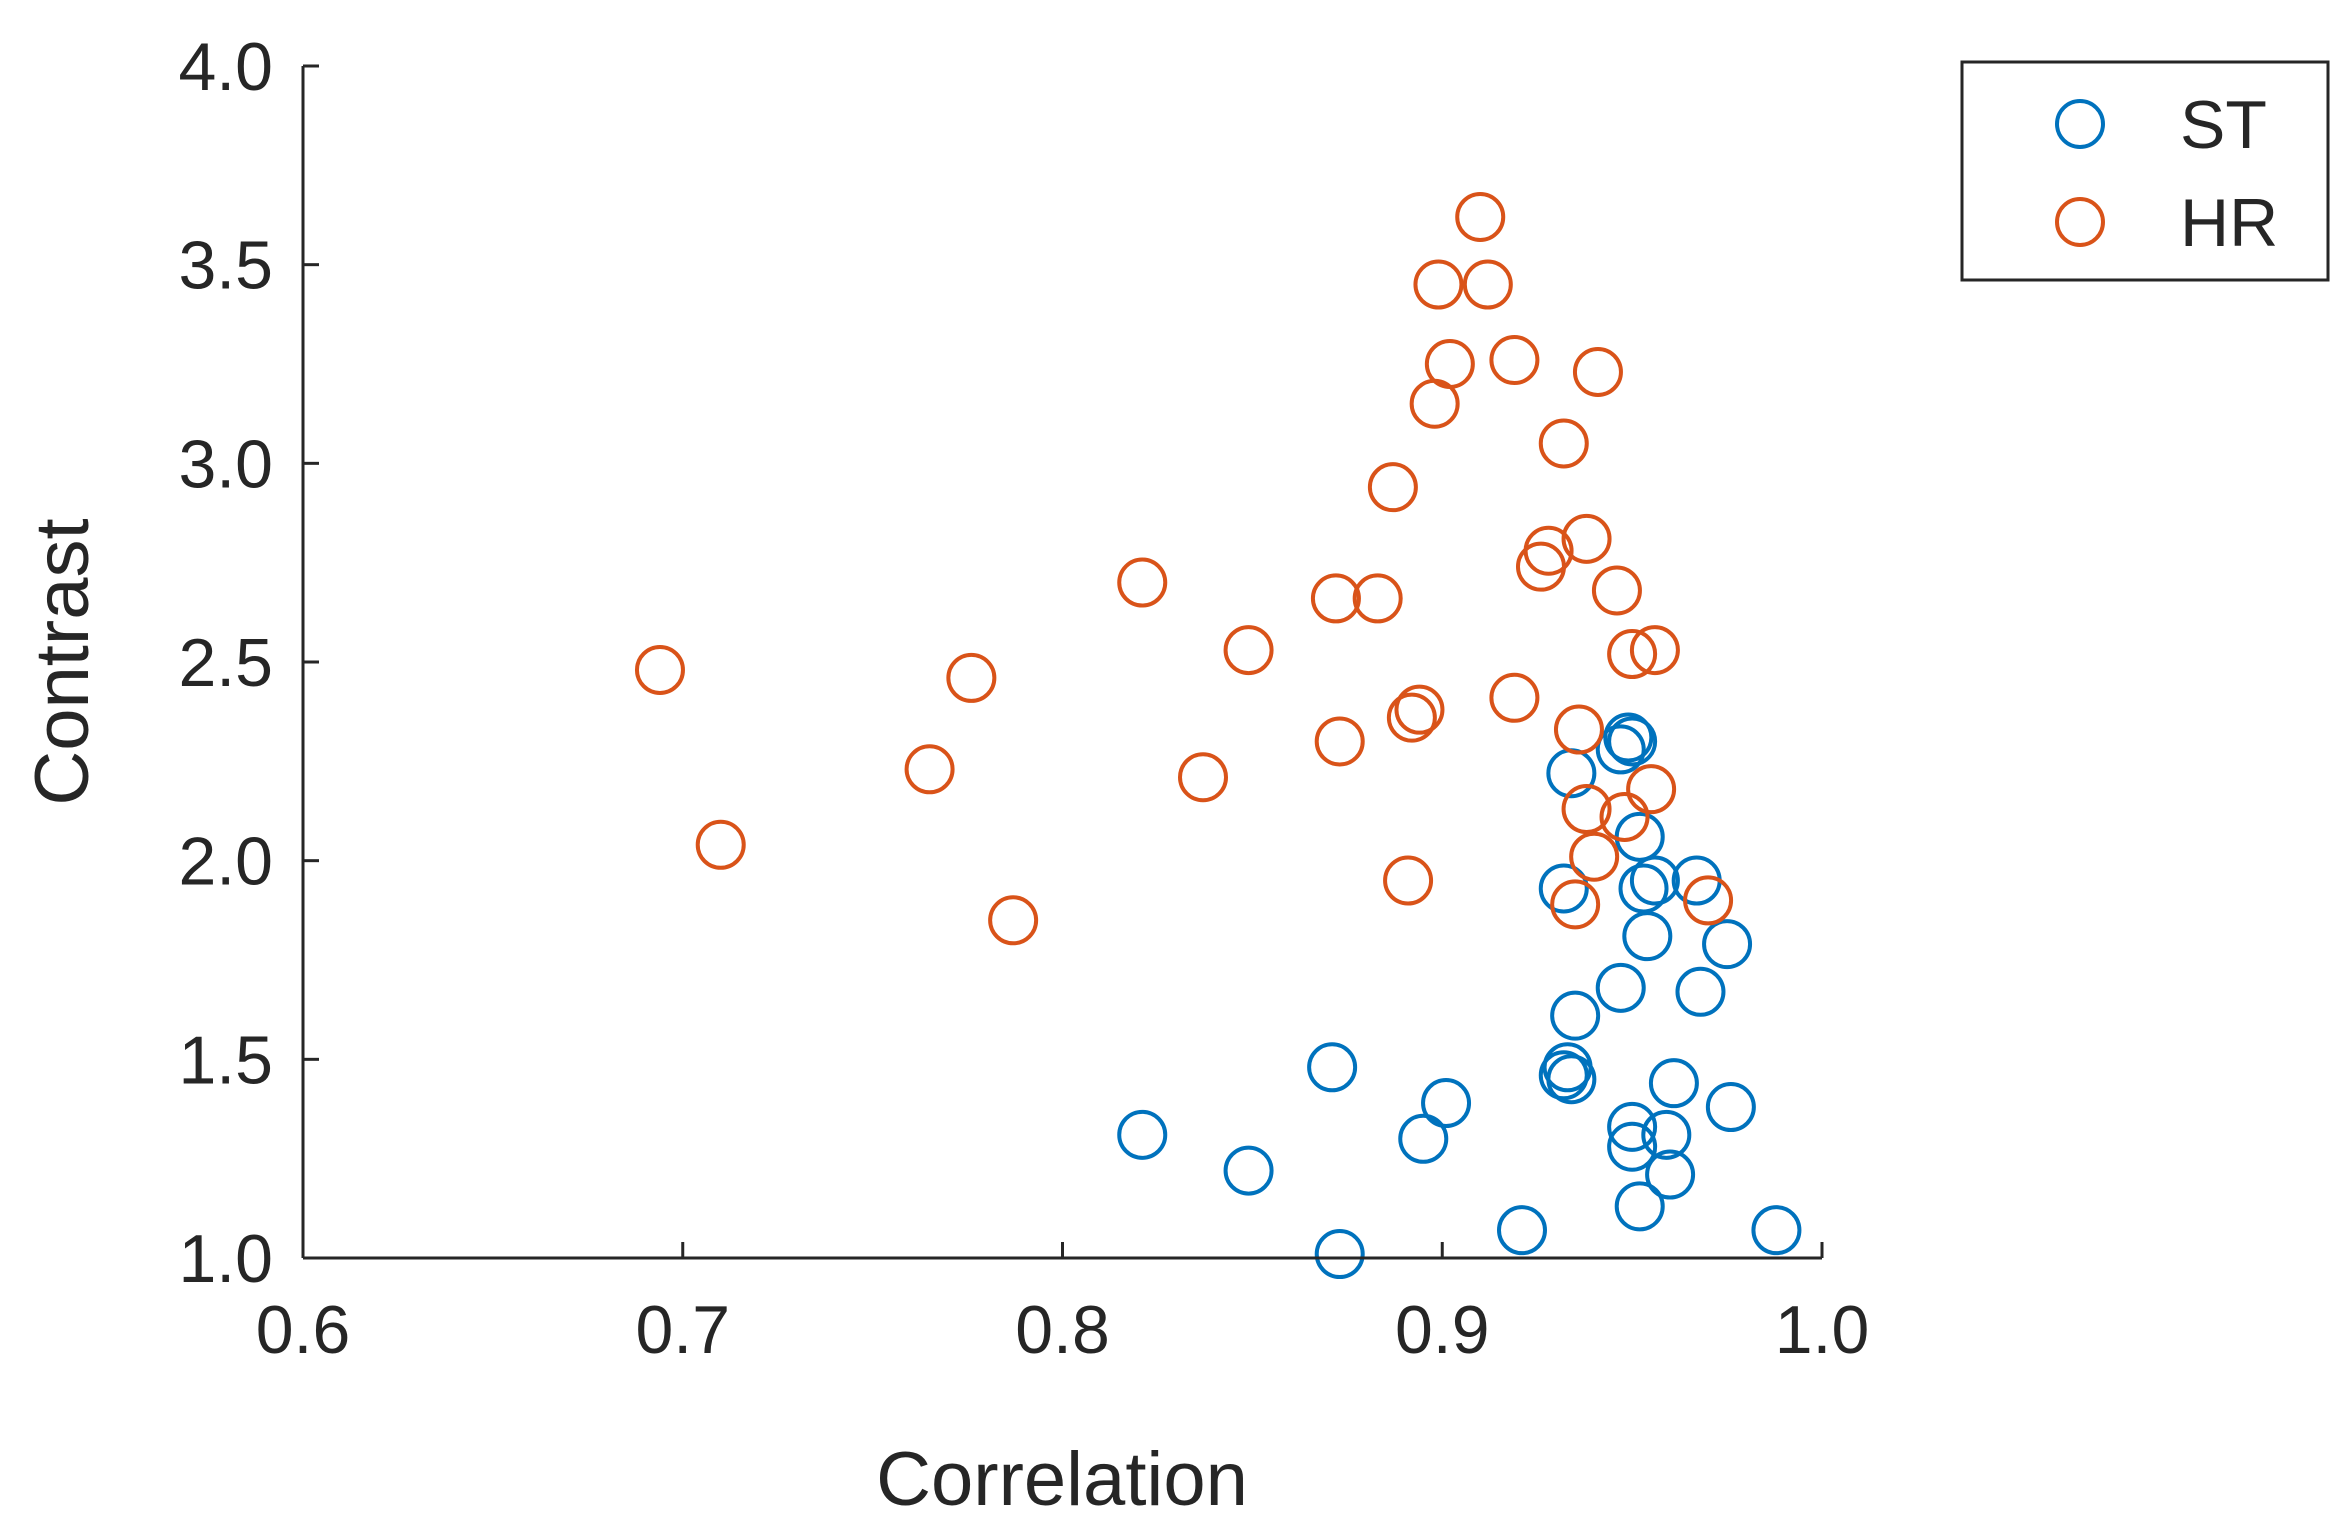 The height and width of the screenshot is (1540, 2344). I want to click on x-tick-label: 0.6, so click(303, 1330).